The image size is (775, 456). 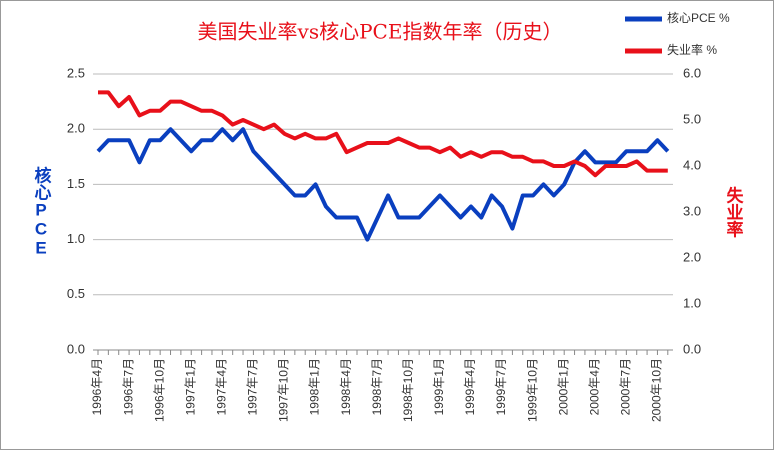 What do you see at coordinates (439, 386) in the screenshot?
I see `x-tick-label: 1999年1月` at bounding box center [439, 386].